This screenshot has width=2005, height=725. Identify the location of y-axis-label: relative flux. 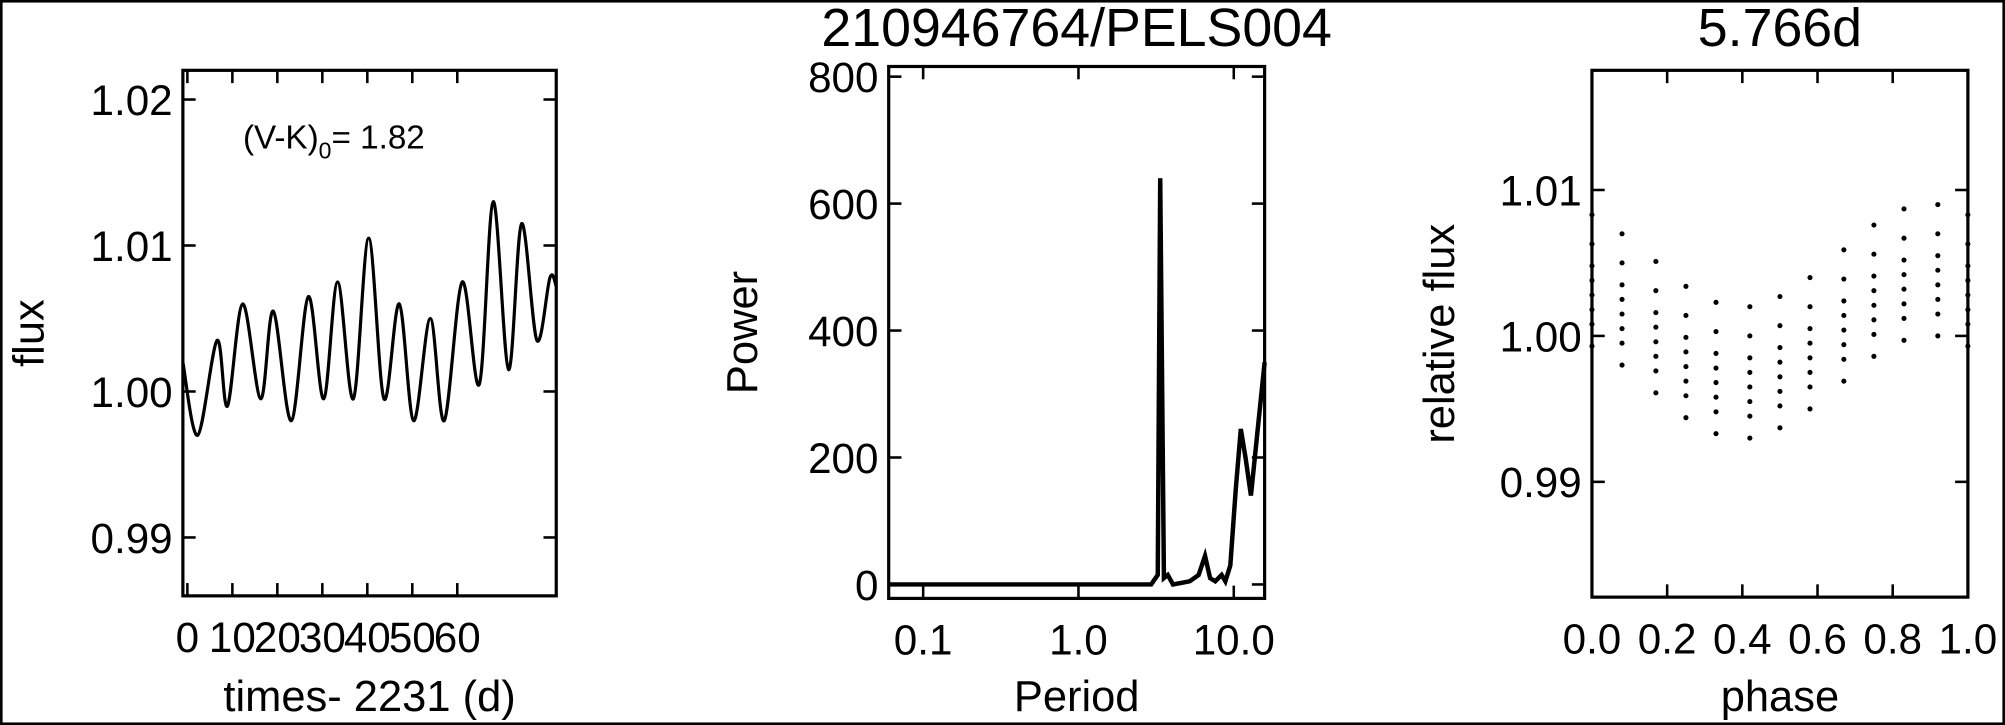
(1440, 334).